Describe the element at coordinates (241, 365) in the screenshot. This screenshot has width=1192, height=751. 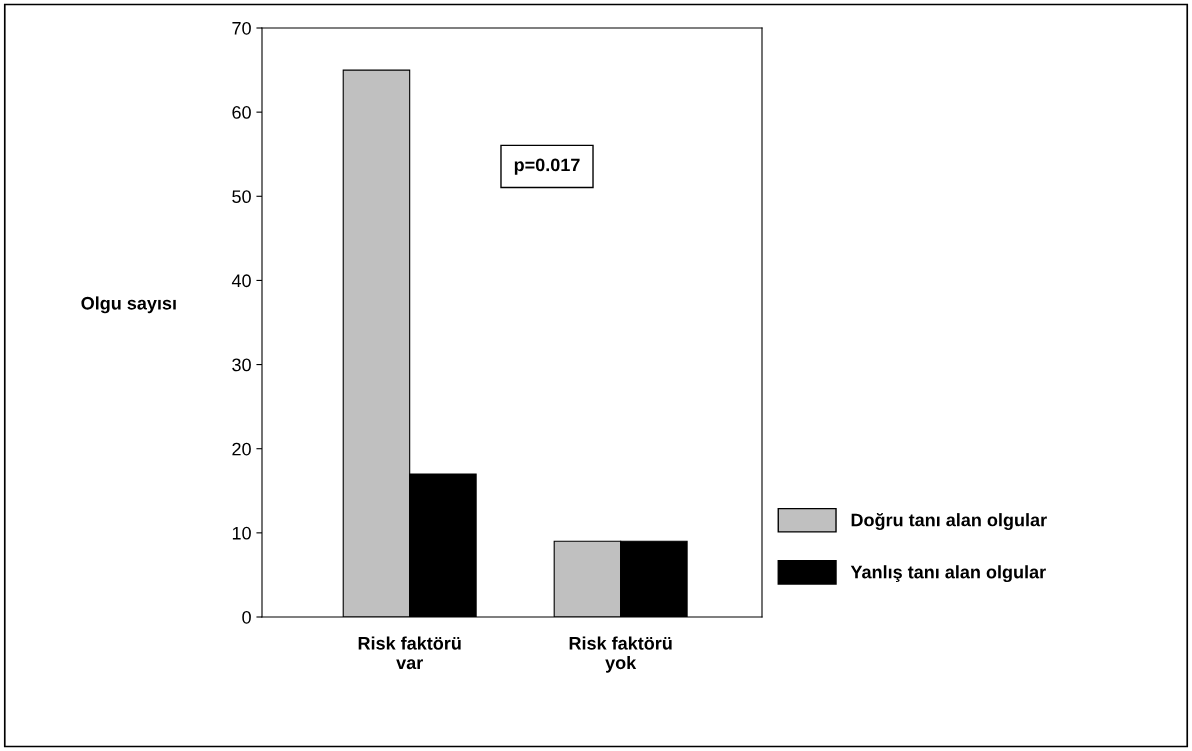
I see `y-tick-label: 30` at that location.